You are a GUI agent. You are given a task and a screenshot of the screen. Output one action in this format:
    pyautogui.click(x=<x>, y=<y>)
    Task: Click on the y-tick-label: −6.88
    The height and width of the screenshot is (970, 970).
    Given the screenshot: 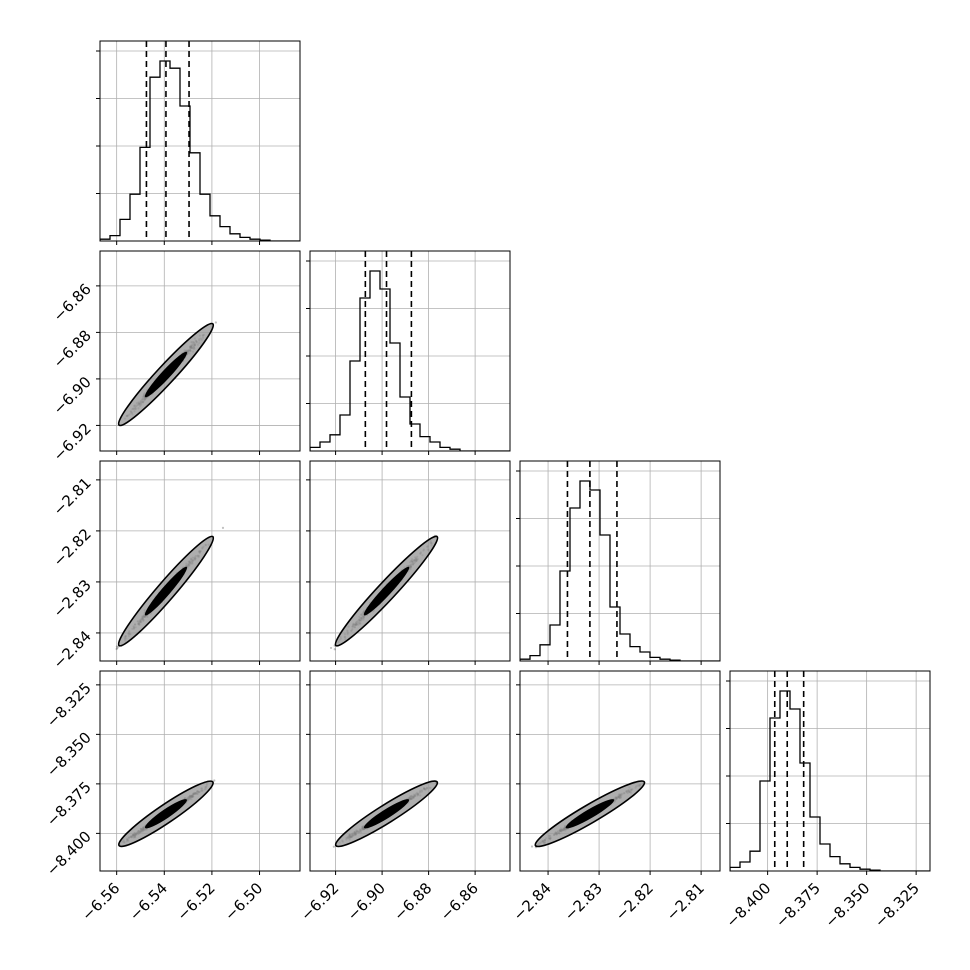 What is the action you would take?
    pyautogui.click(x=72, y=348)
    